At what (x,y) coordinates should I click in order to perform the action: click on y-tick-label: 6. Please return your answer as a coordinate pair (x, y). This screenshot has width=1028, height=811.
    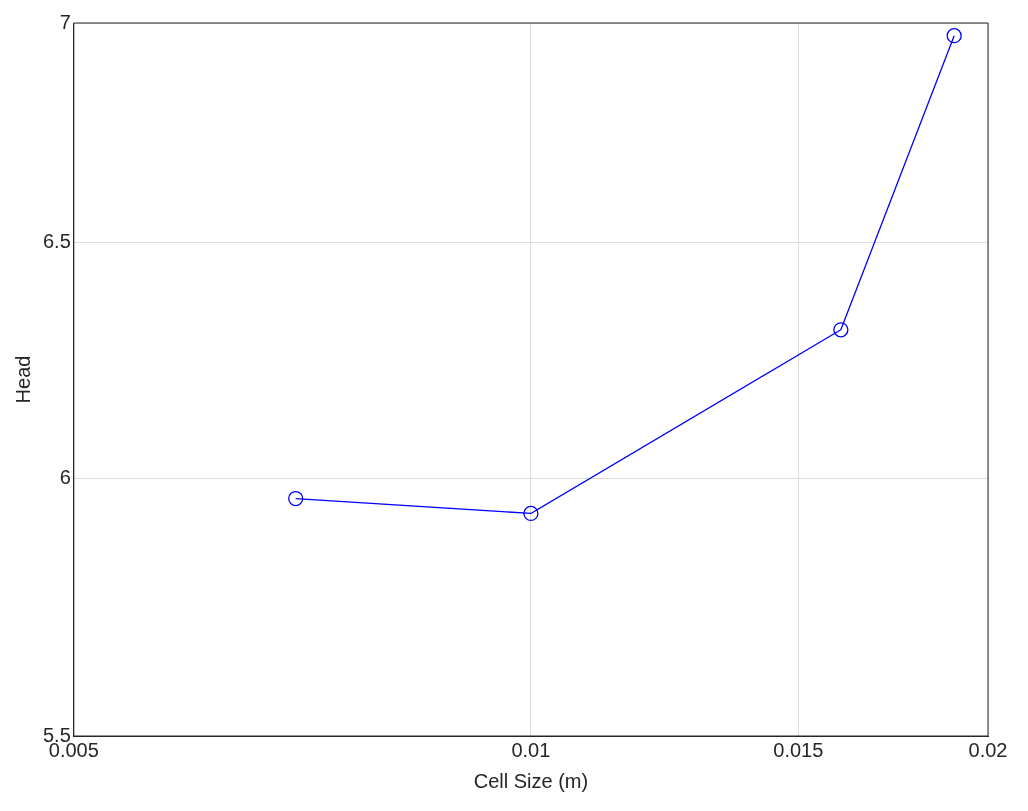
    Looking at the image, I should click on (65, 477).